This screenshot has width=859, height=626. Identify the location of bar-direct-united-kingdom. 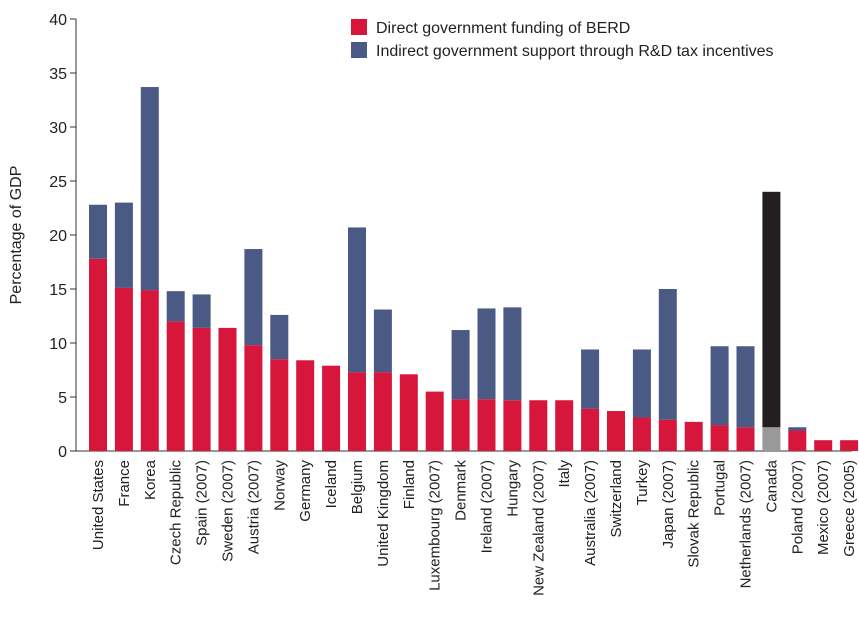
(382, 411).